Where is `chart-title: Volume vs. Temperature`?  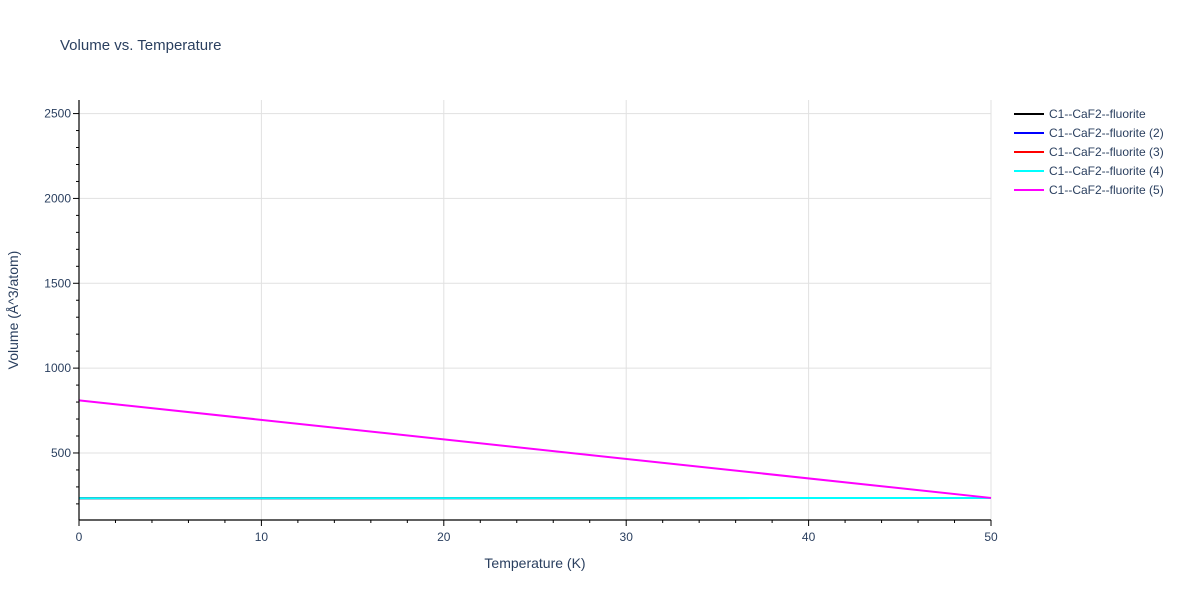
chart-title: Volume vs. Temperature is located at coordinates (140, 45).